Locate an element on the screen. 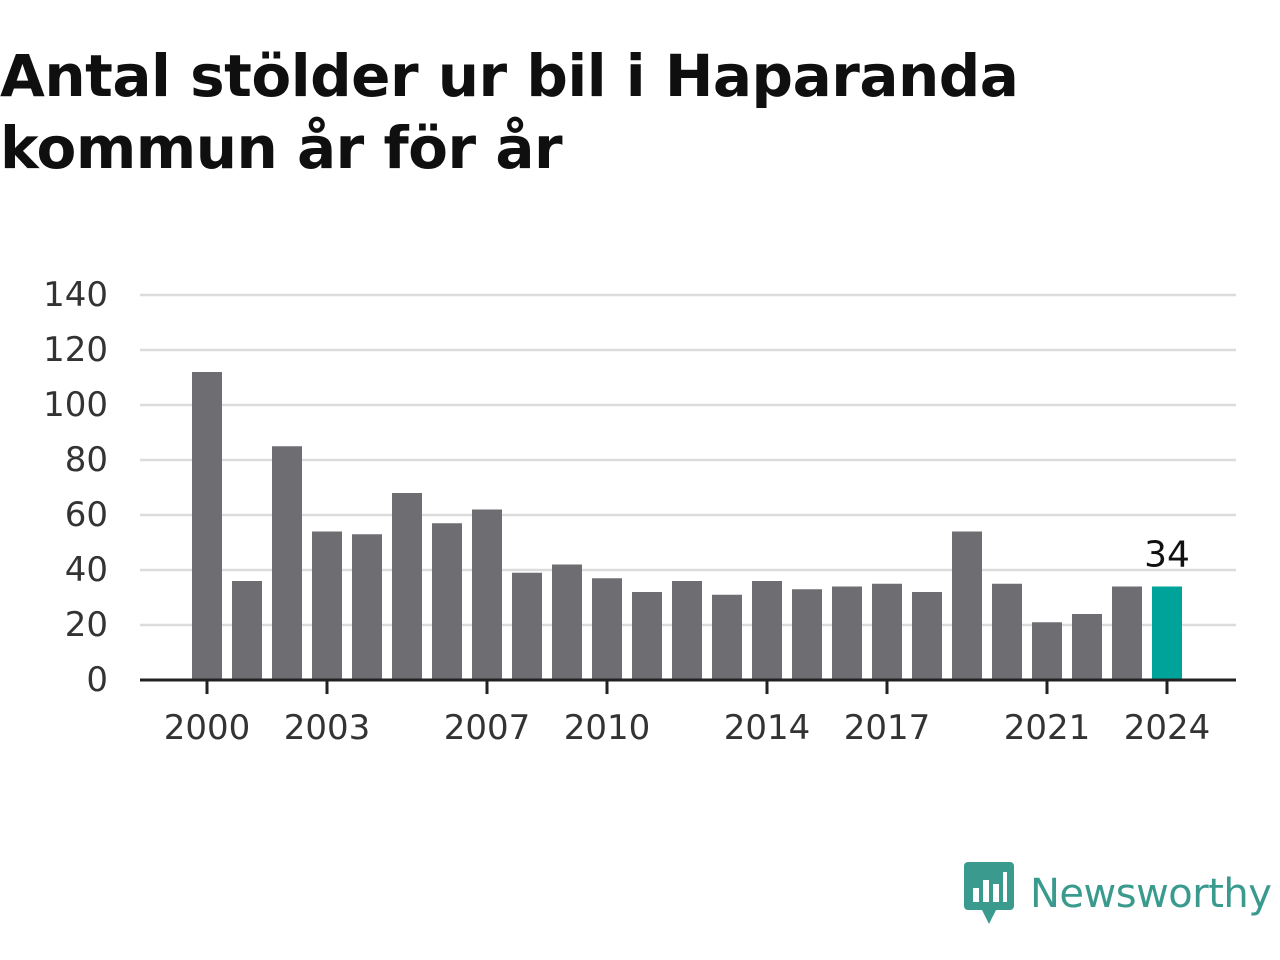 The height and width of the screenshot is (960, 1280). bar-highlight is located at coordinates (1167, 633).